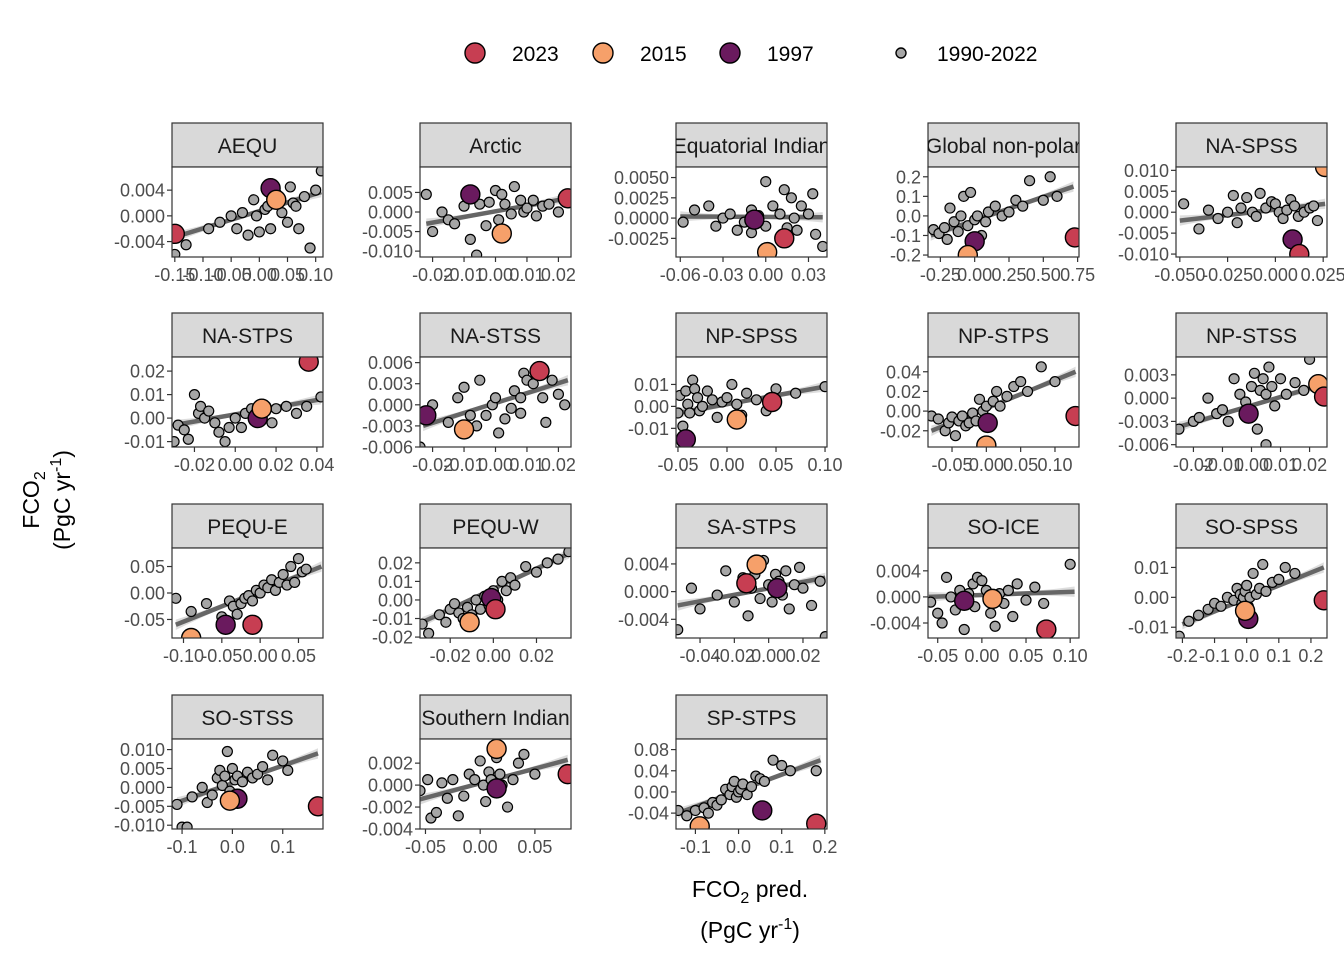  Describe the element at coordinates (1275, 275) in the screenshot. I see `x-tick-label: 0.000` at that location.